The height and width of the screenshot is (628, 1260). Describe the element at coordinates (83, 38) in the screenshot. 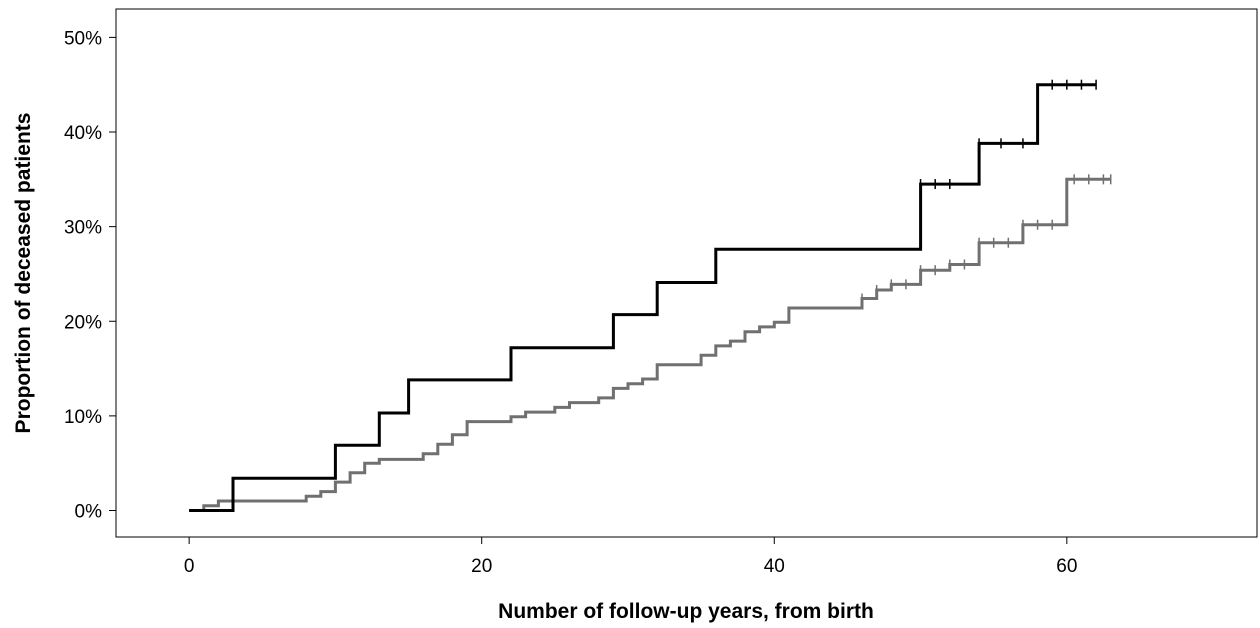

I see `y-tick-label: 50%` at that location.